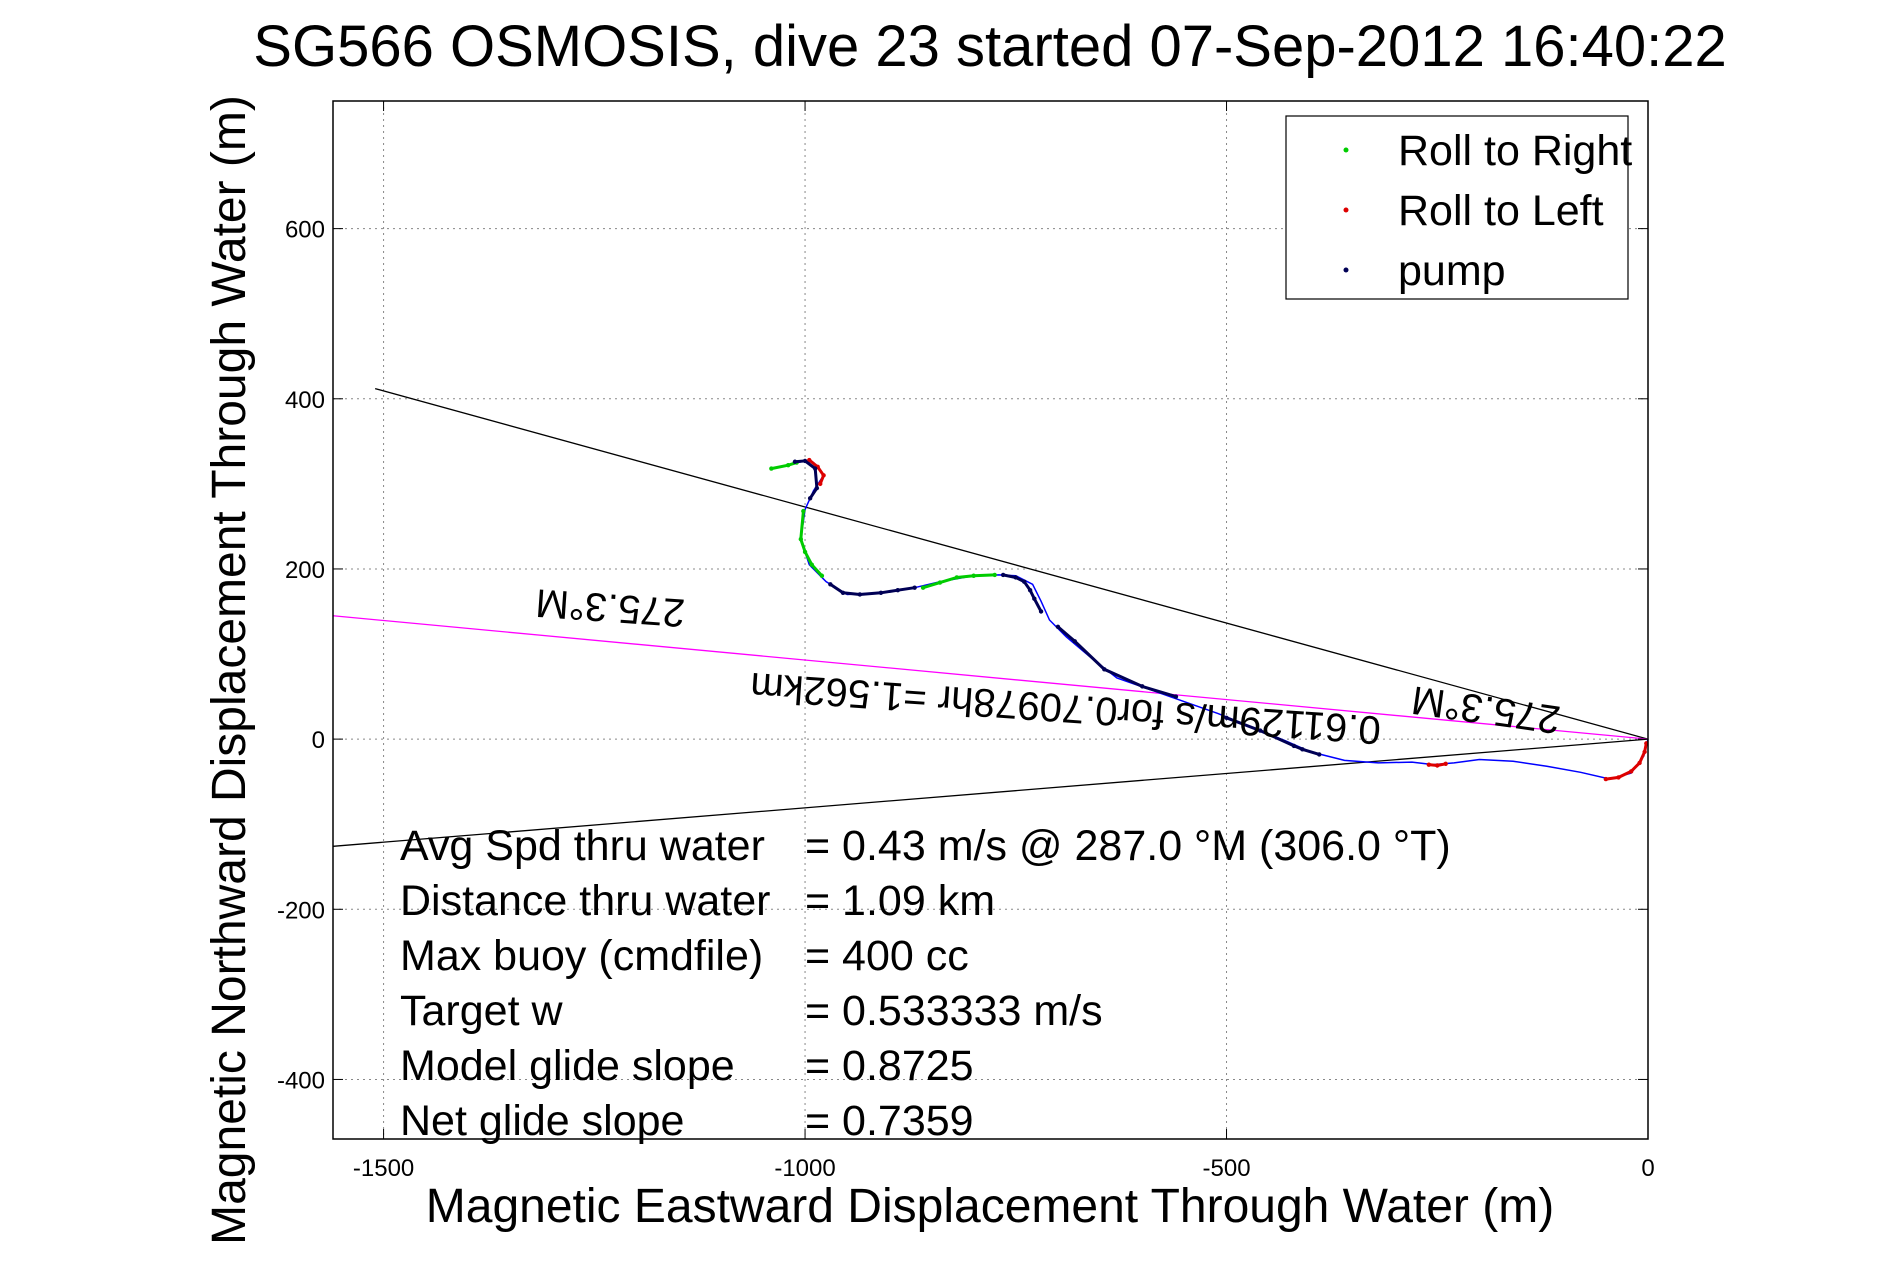 The width and height of the screenshot is (1891, 1262). Describe the element at coordinates (383, 1168) in the screenshot. I see `x-tick-label: -1500` at that location.